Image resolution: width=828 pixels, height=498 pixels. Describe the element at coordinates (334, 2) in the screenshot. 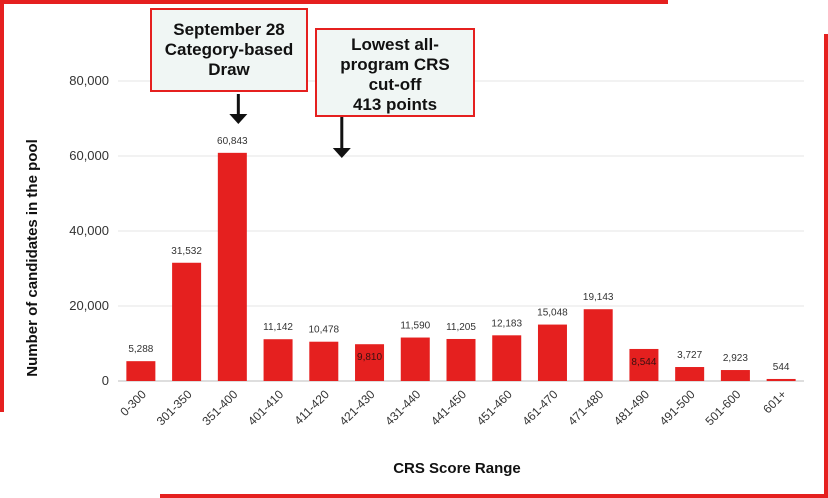

I see `frame-top-border` at that location.